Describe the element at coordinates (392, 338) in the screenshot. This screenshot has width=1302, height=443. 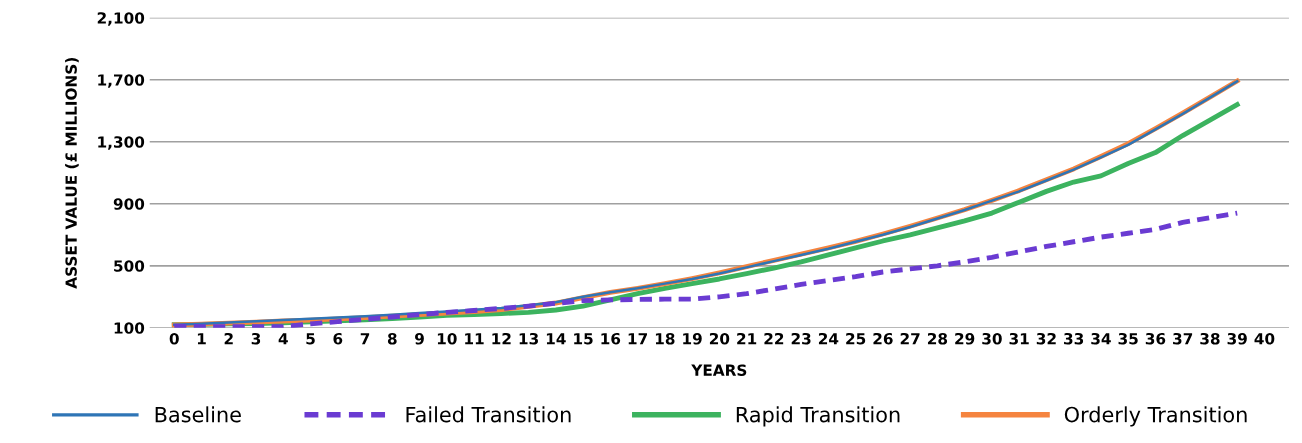
I see `x-tick-label: 8` at that location.